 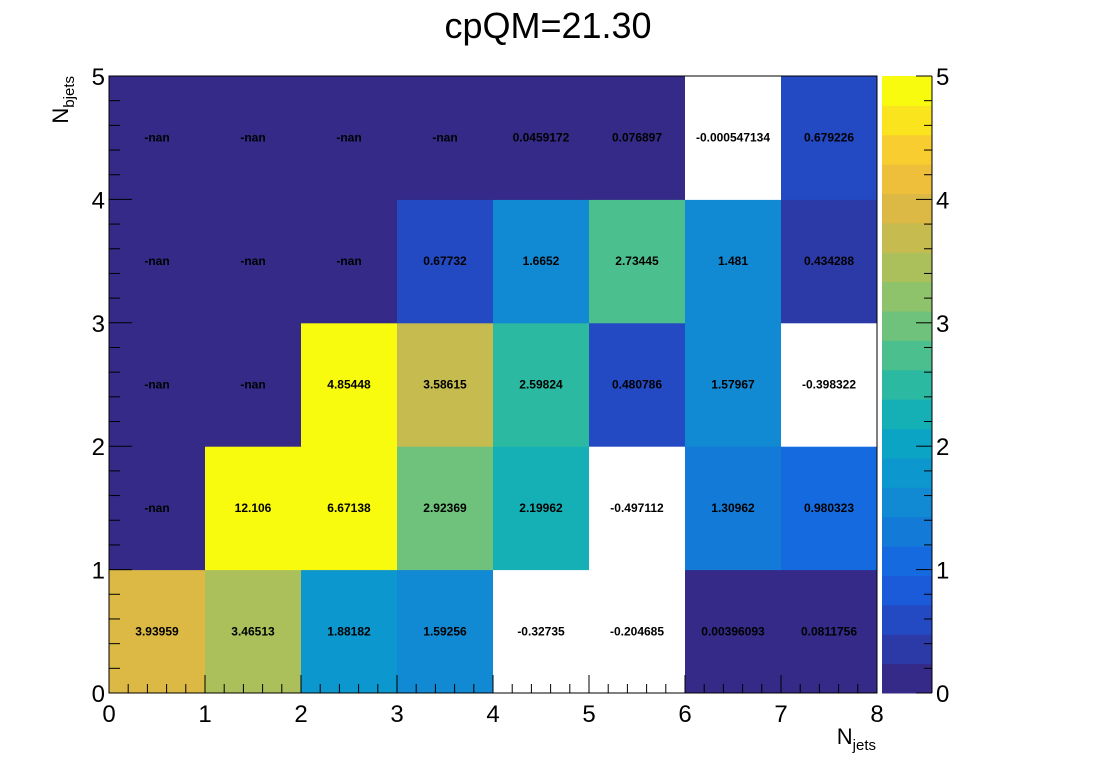 I want to click on y-axis-label: Nbjets, so click(x=63, y=100).